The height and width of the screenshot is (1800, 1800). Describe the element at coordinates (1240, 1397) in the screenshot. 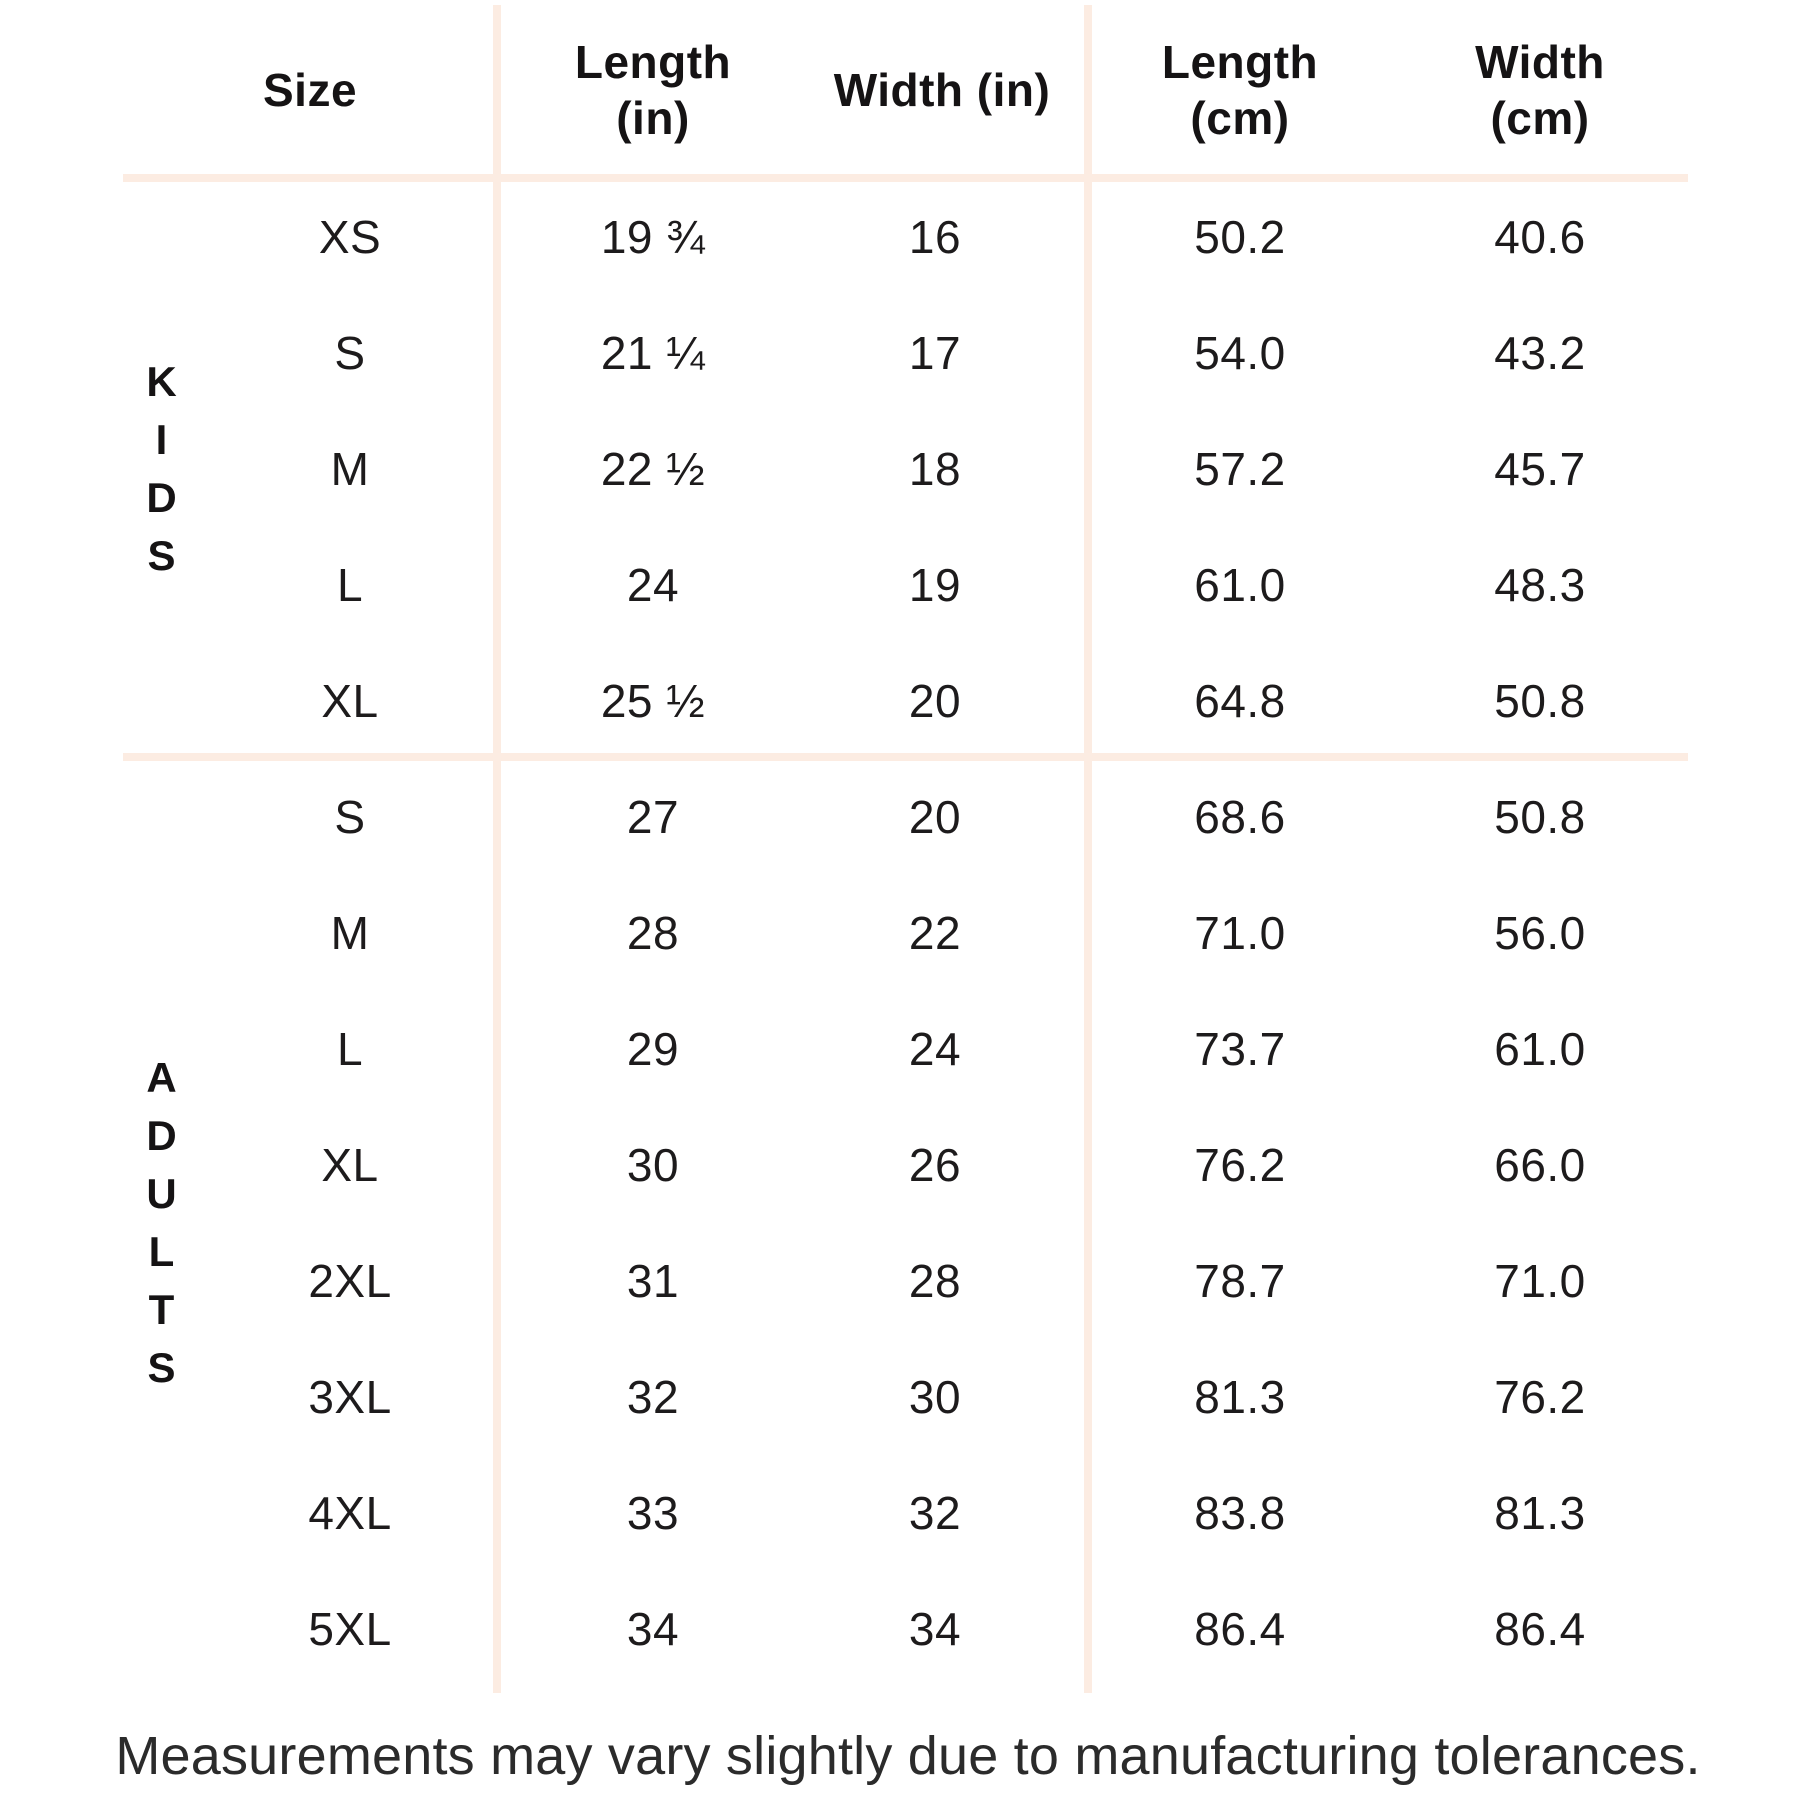

I see `cell-length_cm: 81.3` at that location.